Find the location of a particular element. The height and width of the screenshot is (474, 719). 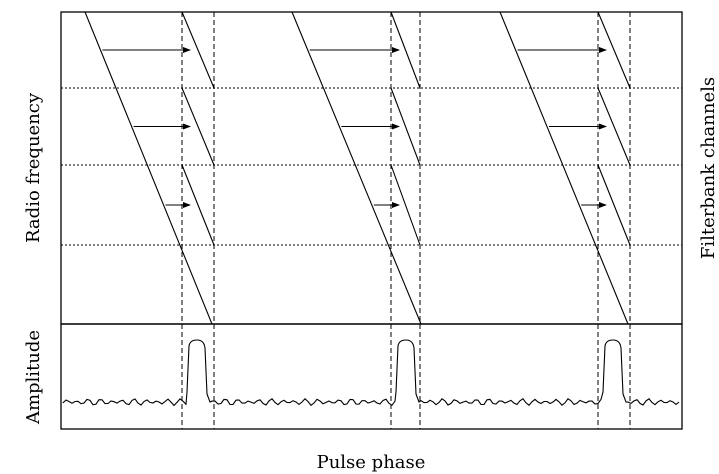

x-axis-label-pulse-phase: Pulse phase is located at coordinates (371, 462).